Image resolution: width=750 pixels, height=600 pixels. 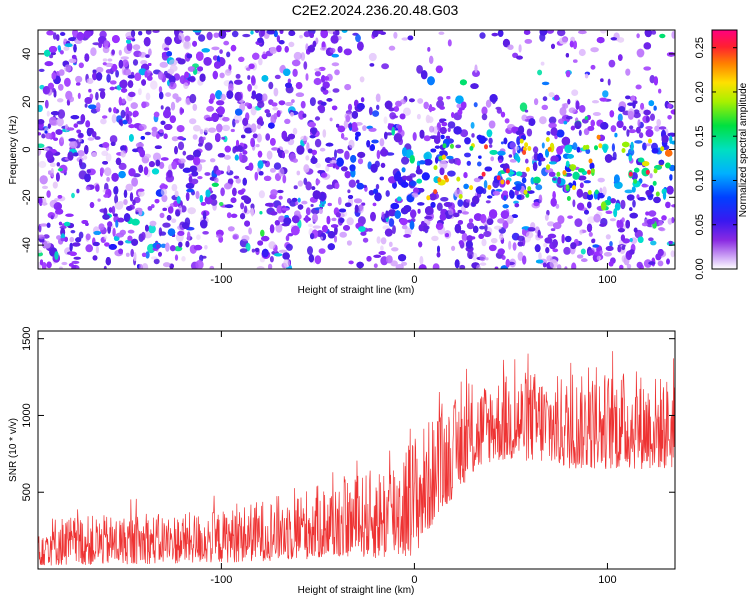 I want to click on y-tick-label: 40, so click(x=27, y=54).